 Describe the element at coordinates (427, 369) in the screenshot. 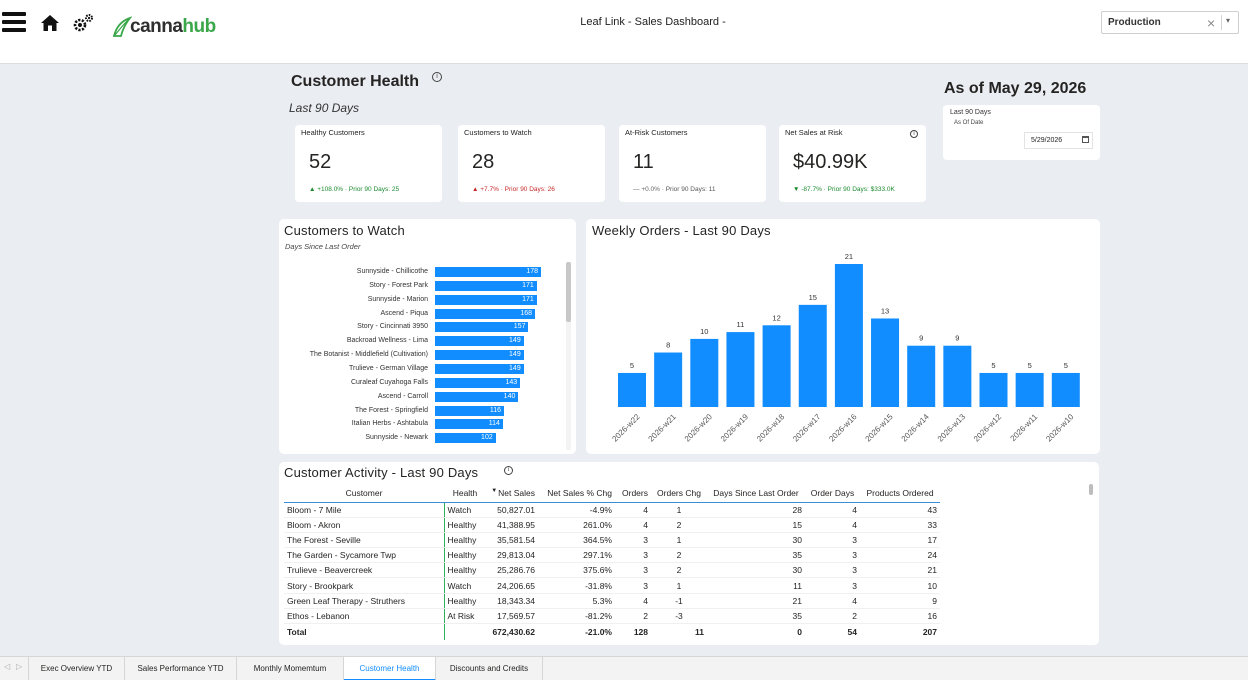

I see `watch-bar-row: Trulieve - German Village 149` at that location.